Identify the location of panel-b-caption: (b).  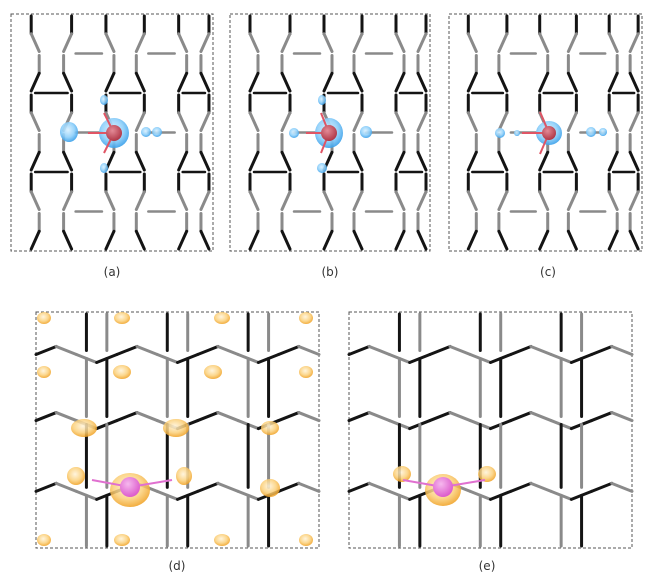
(330, 272).